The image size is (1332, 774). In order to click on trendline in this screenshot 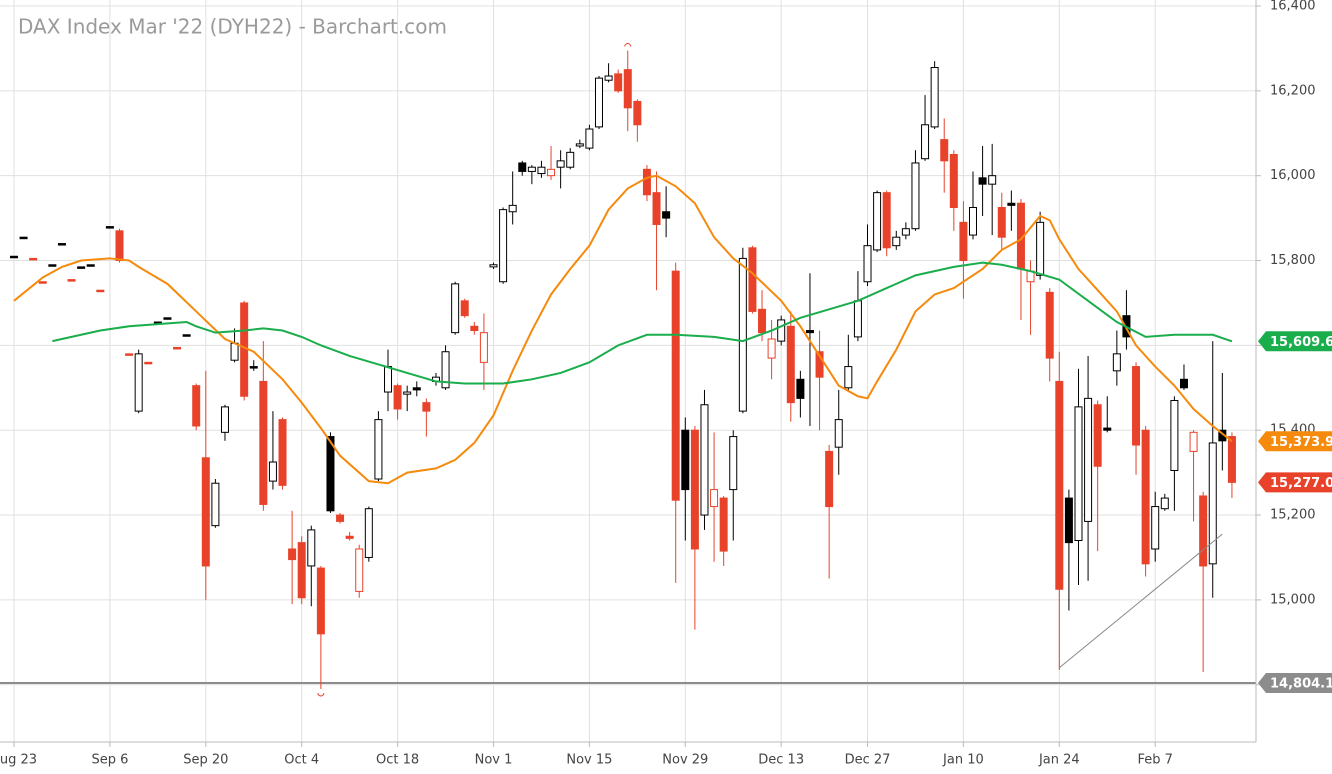, I will do `click(1140, 601)`.